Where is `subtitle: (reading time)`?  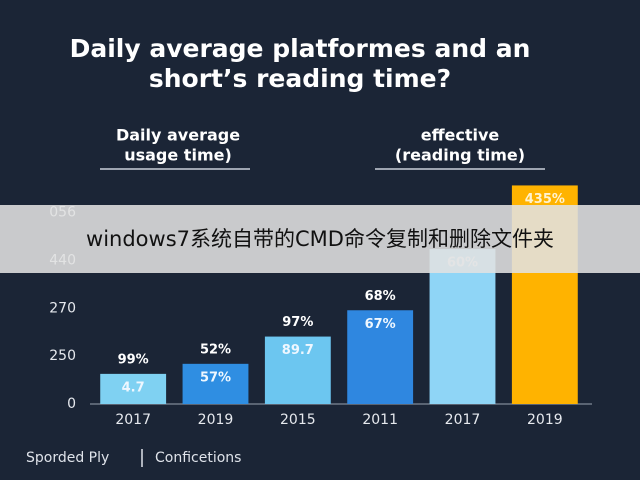 subtitle: (reading time) is located at coordinates (460, 155).